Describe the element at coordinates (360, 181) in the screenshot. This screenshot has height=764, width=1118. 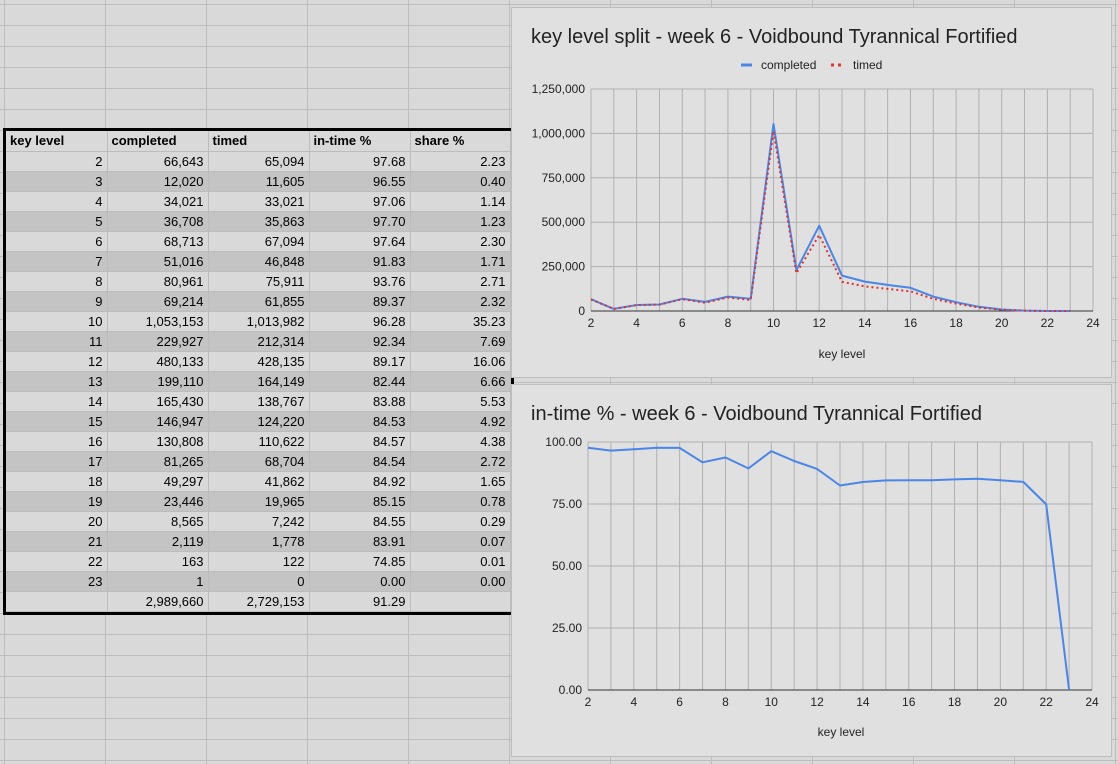
I see `table-cell: 96.55` at that location.